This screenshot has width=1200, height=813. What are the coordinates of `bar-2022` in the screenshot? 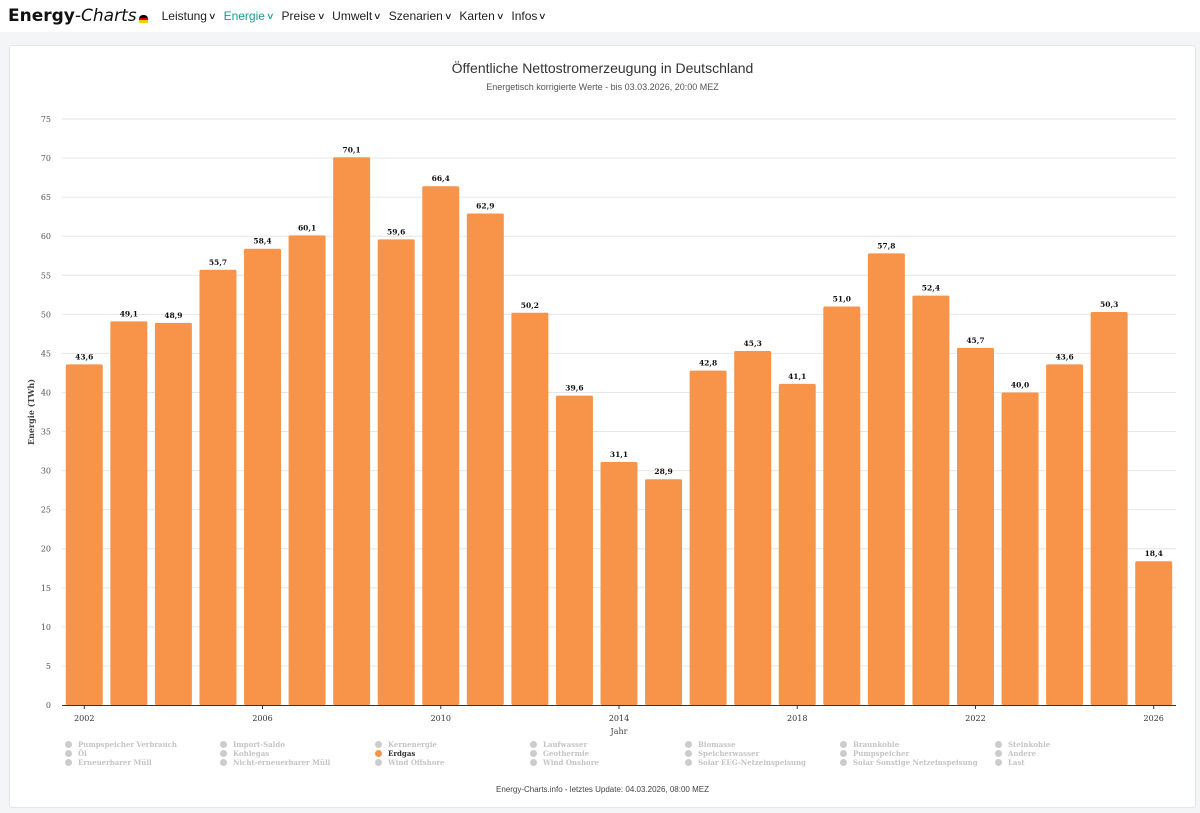 It's located at (975, 526).